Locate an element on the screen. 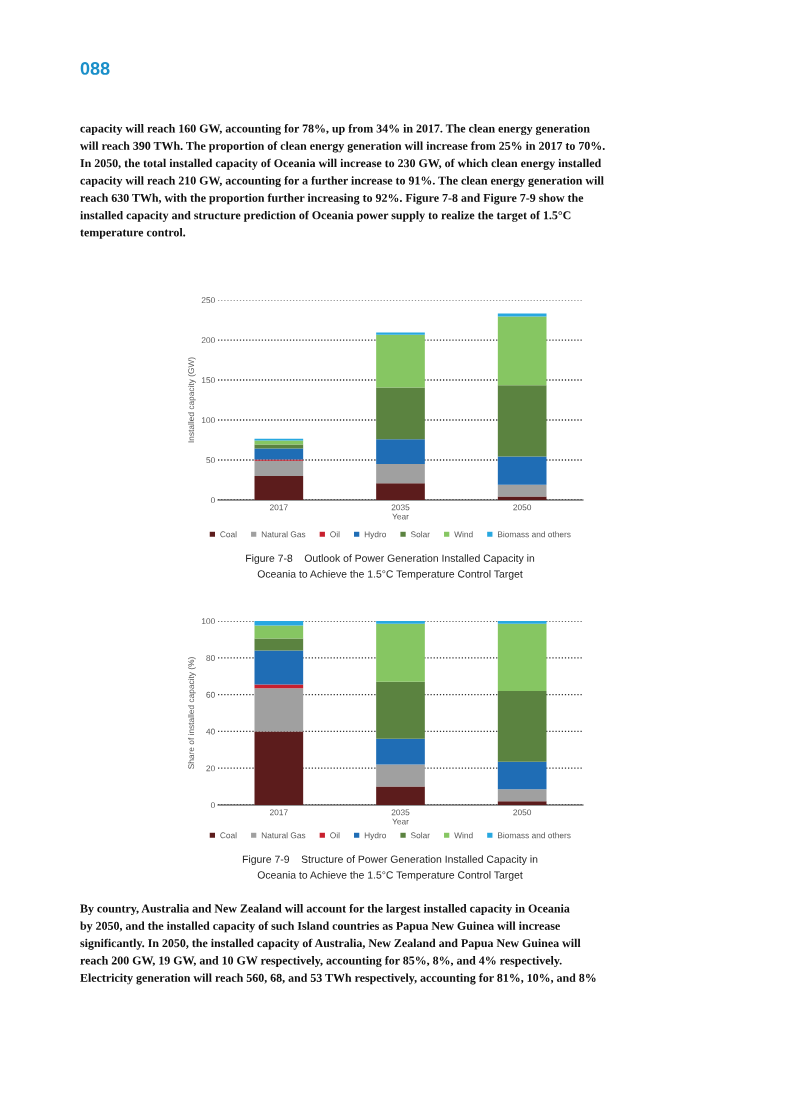 The image size is (793, 1100). text: 088 is located at coordinates (95, 68).